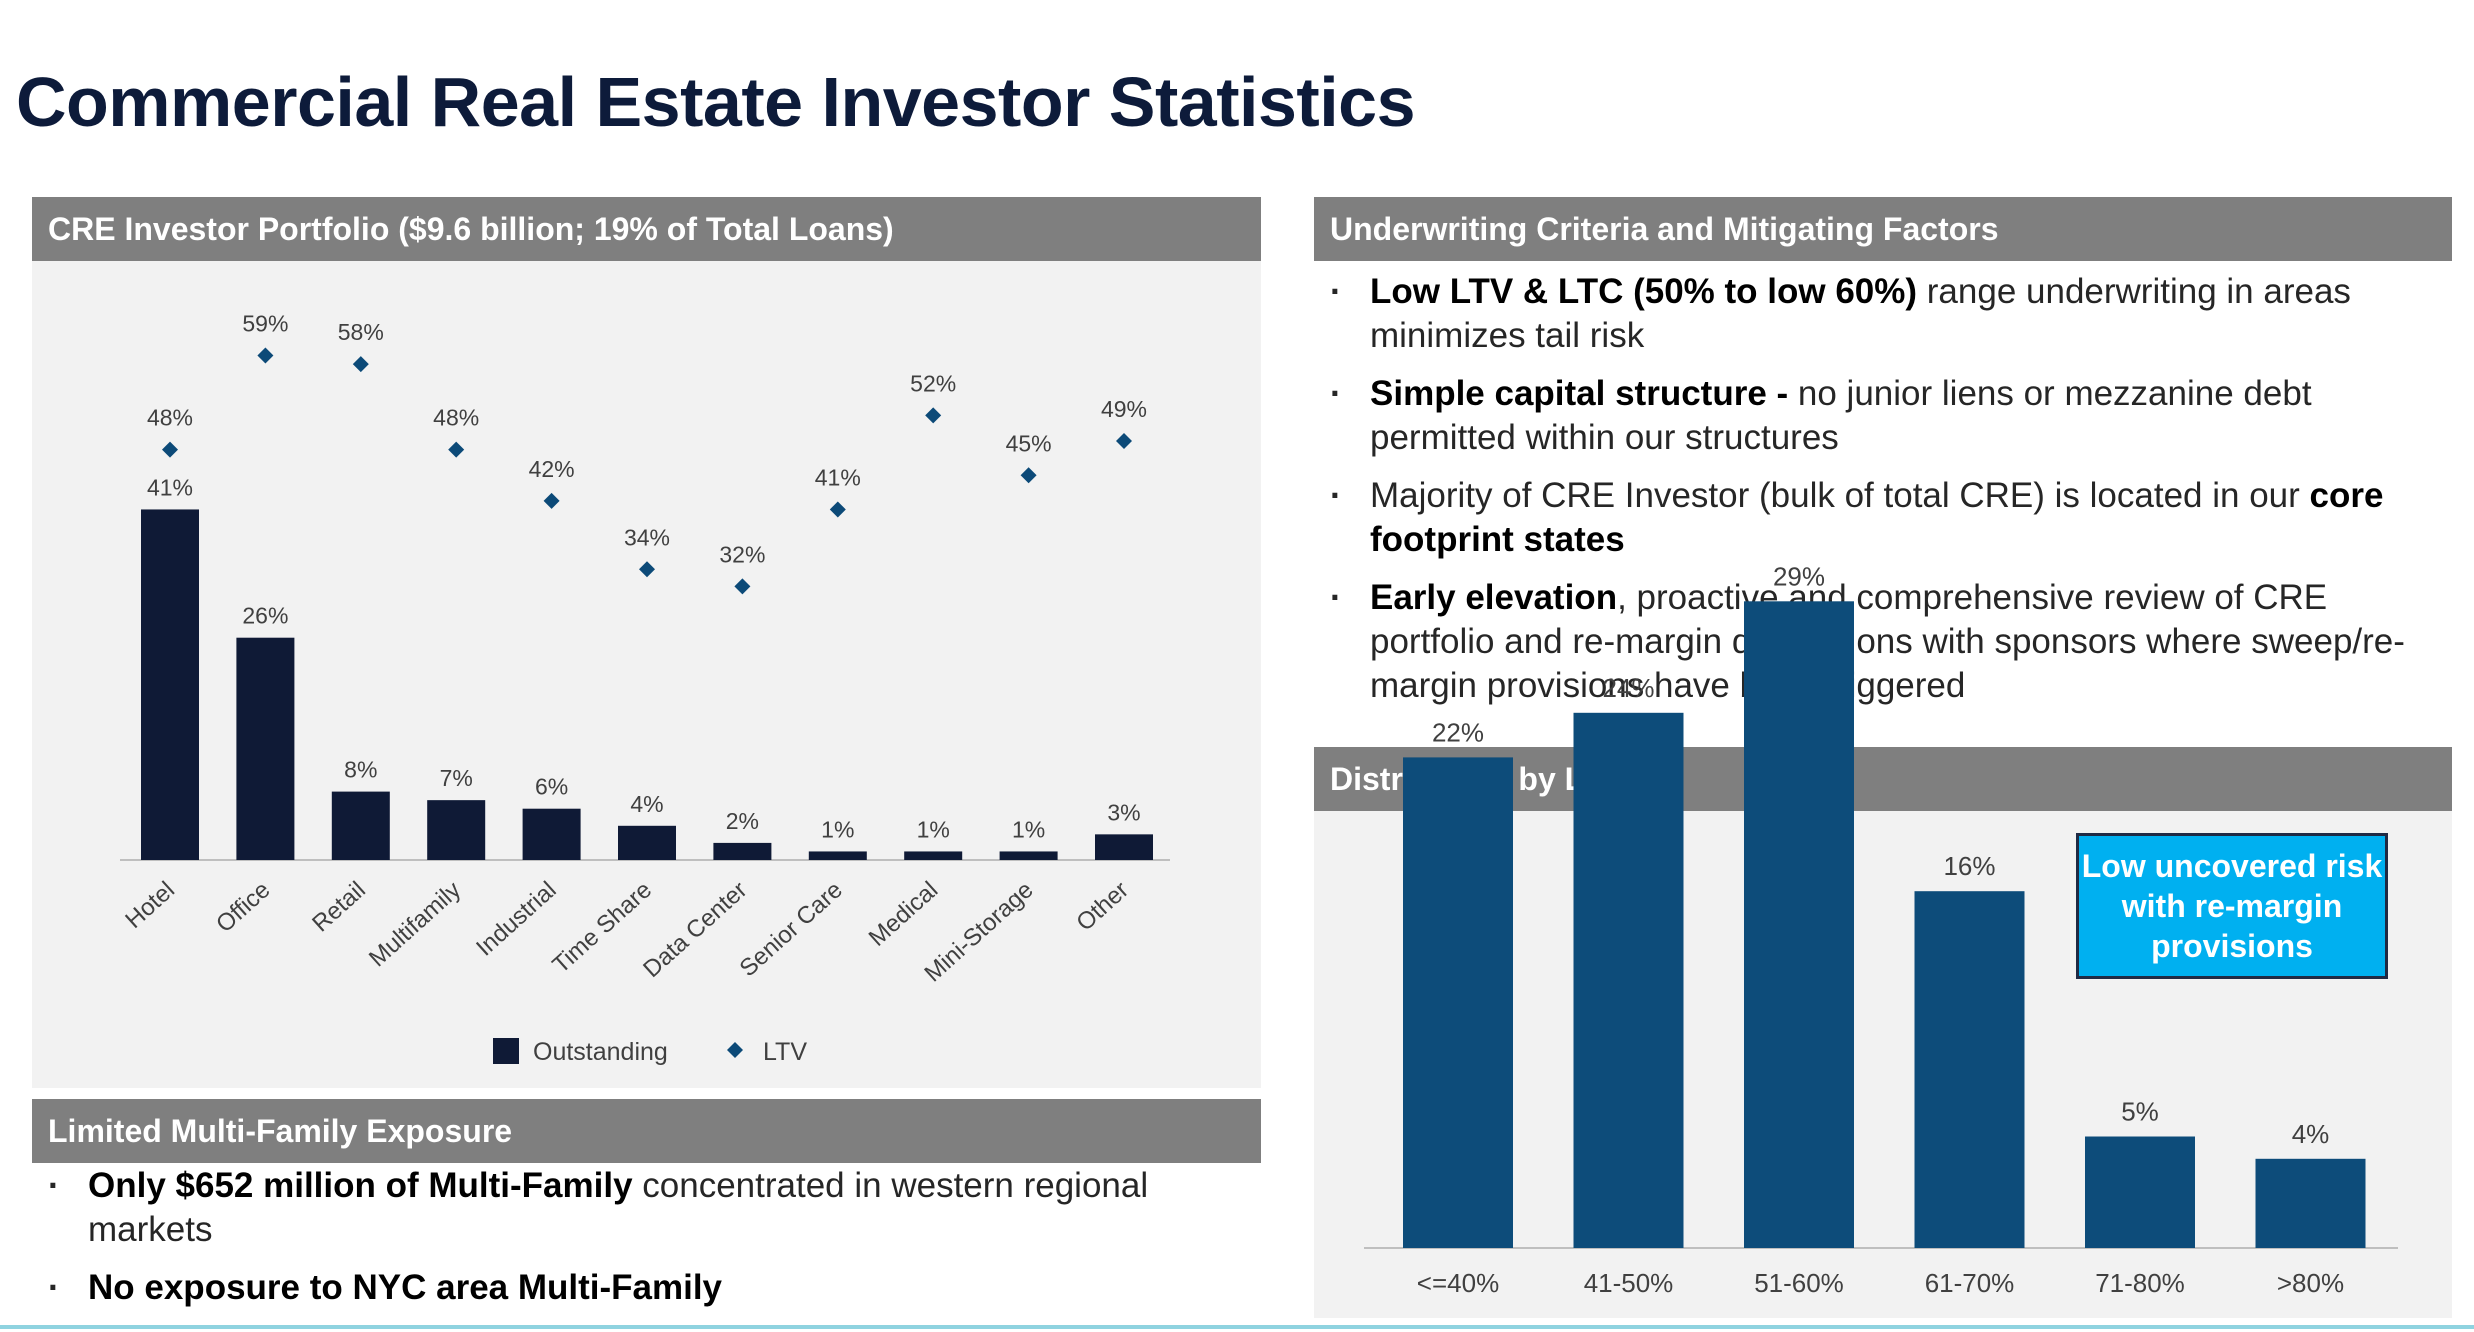  I want to click on ltv-label: 58%, so click(361, 332).